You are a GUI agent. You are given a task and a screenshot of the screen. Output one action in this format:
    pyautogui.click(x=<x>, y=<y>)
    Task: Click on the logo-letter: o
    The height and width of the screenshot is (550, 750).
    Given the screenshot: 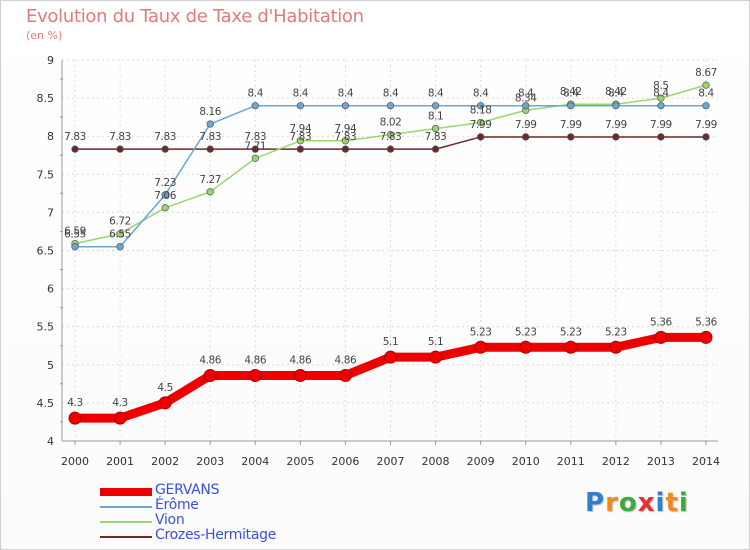 What is the action you would take?
    pyautogui.click(x=628, y=503)
    